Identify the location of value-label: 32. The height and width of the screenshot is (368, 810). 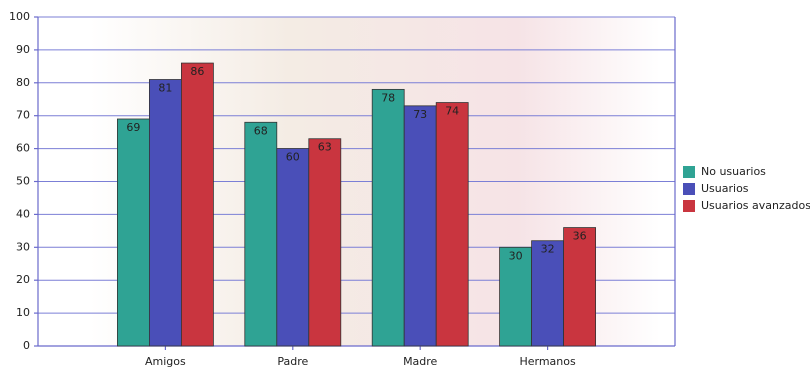
(548, 249).